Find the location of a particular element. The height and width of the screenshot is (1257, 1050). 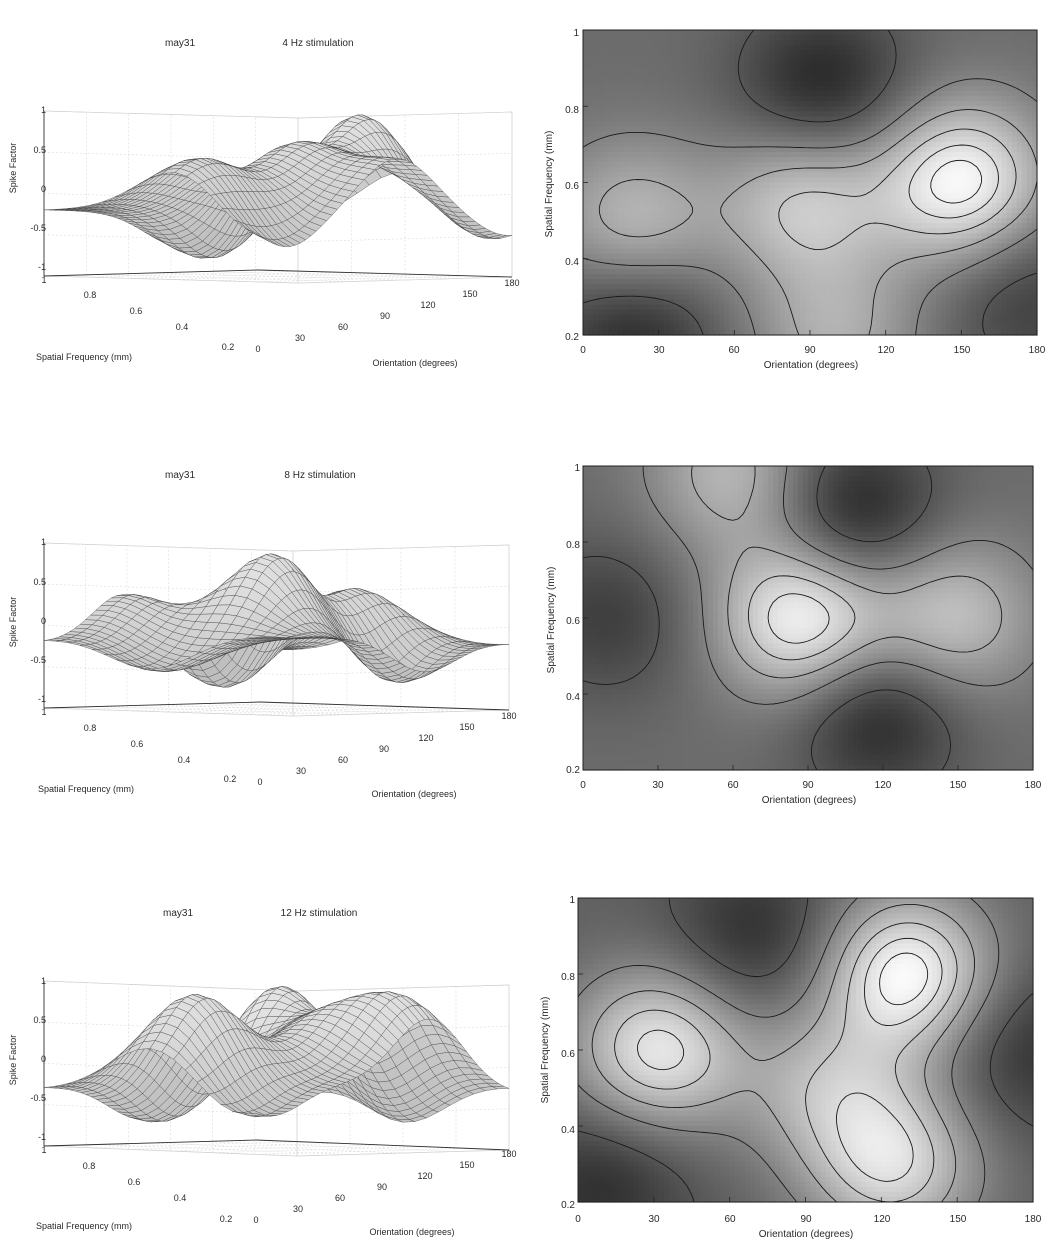

surface-xlabel: Spatial Frequency (mm) is located at coordinates (84, 357).